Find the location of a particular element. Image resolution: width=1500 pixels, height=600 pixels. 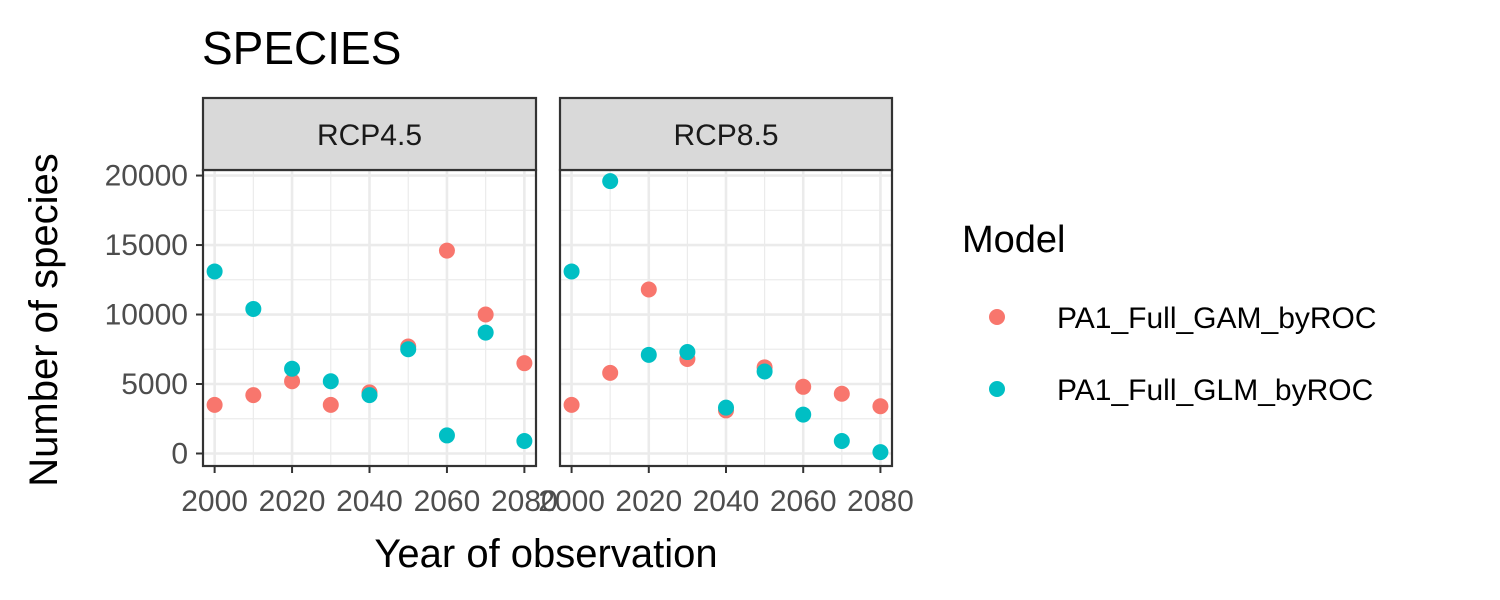

gridlines is located at coordinates (726, 318).